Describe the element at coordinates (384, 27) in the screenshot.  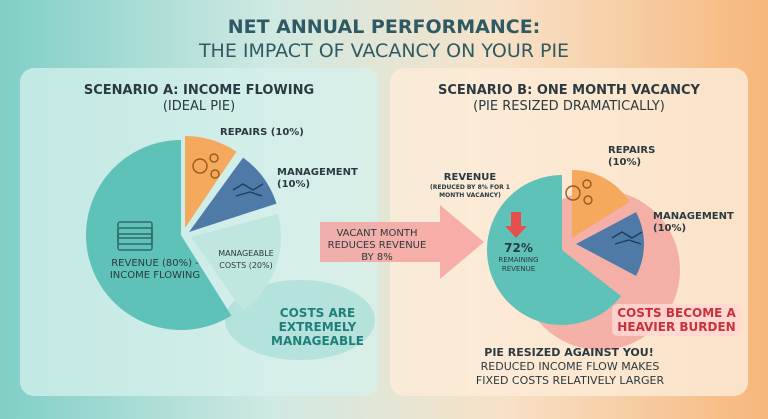
I see `title-line1: NET ANNUAL PERFORMANCE:` at that location.